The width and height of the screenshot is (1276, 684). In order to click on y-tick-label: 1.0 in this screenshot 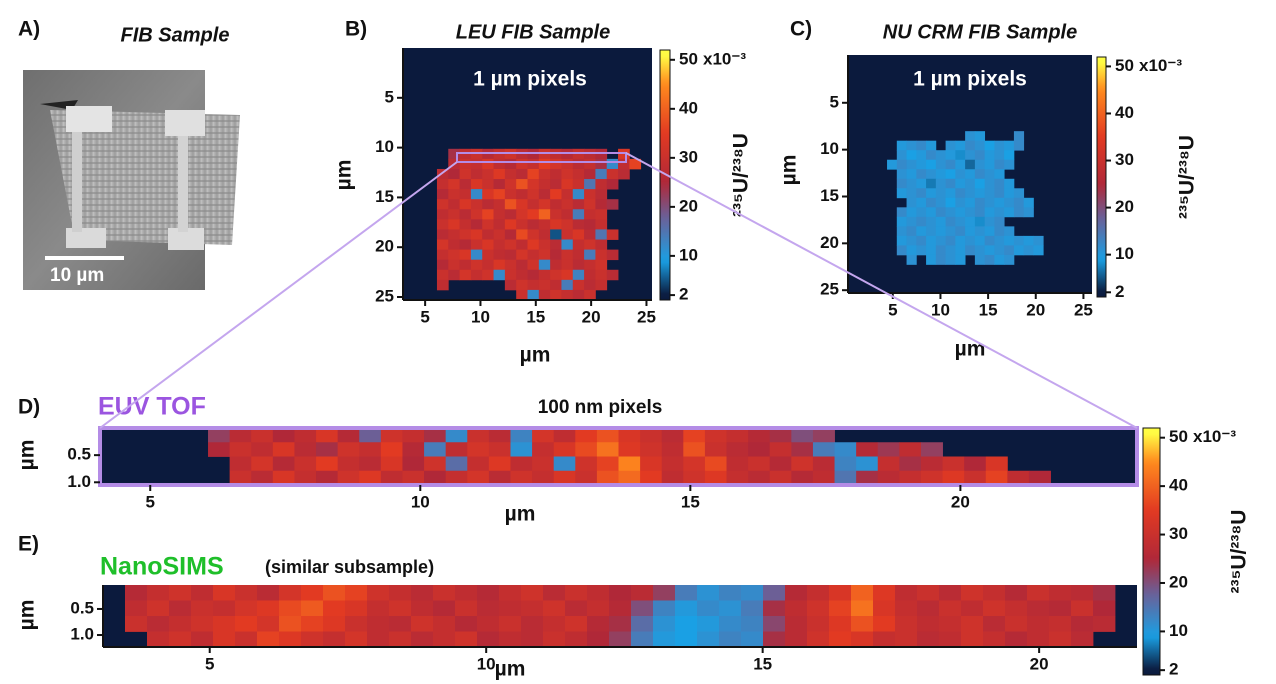, I will do `click(79, 481)`.